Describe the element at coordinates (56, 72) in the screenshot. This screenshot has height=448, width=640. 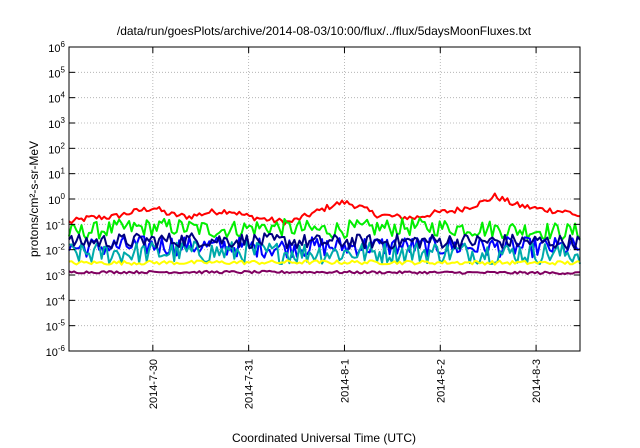
I see `y-tick-label: 10⁵` at that location.